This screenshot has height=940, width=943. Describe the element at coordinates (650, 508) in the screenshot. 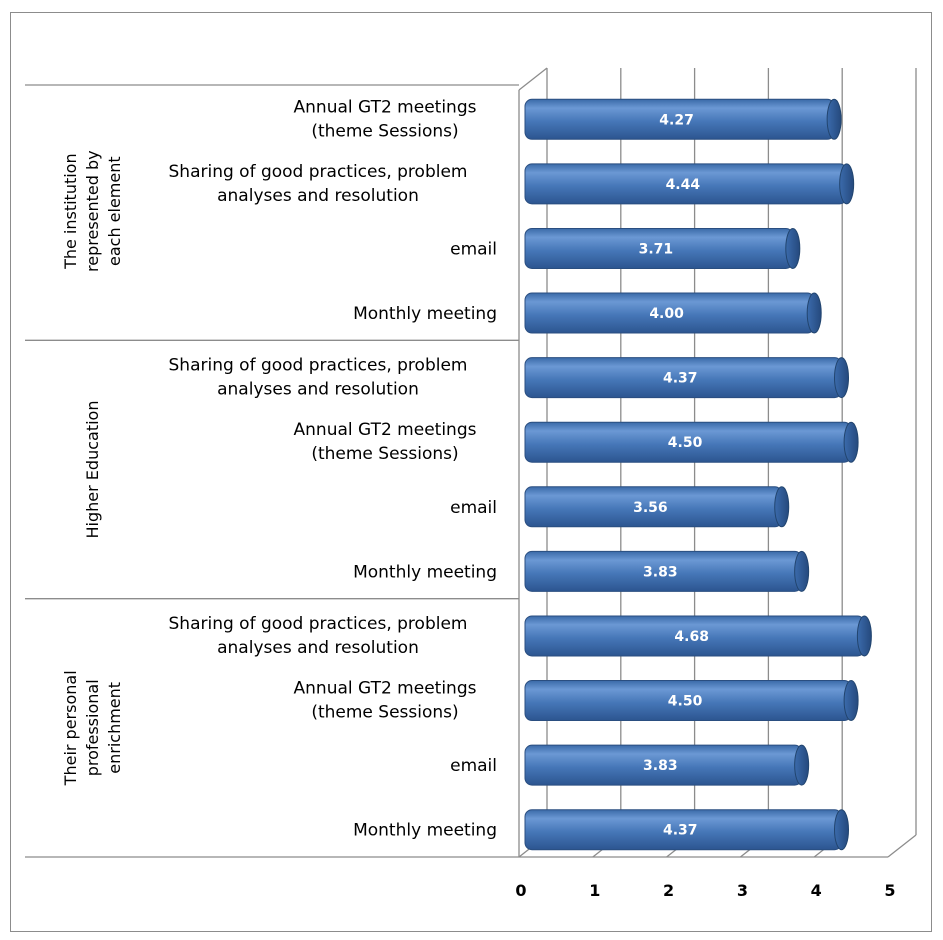

I see `value-label: 3.56` at that location.